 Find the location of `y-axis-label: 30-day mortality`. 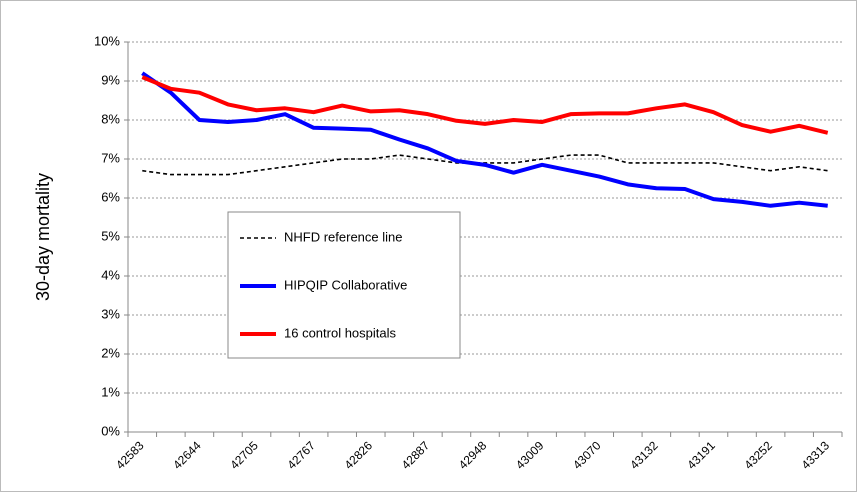

y-axis-label: 30-day mortality is located at coordinates (43, 237).